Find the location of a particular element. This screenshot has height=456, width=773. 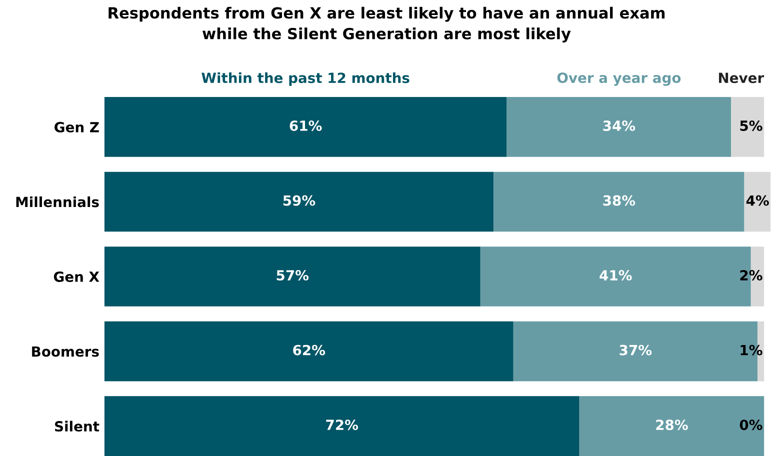

data-label: 62% is located at coordinates (309, 350).